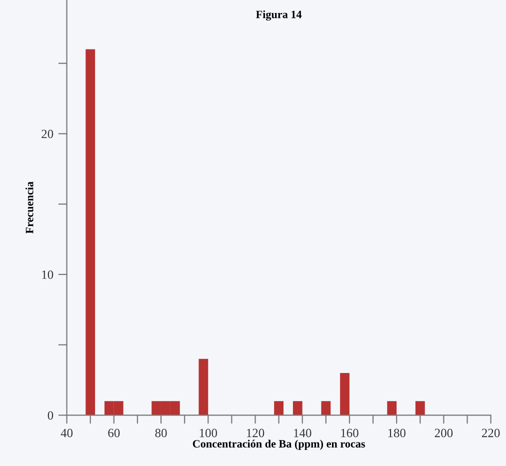 This screenshot has height=466, width=506. I want to click on x-tick-label: 220, so click(491, 433).